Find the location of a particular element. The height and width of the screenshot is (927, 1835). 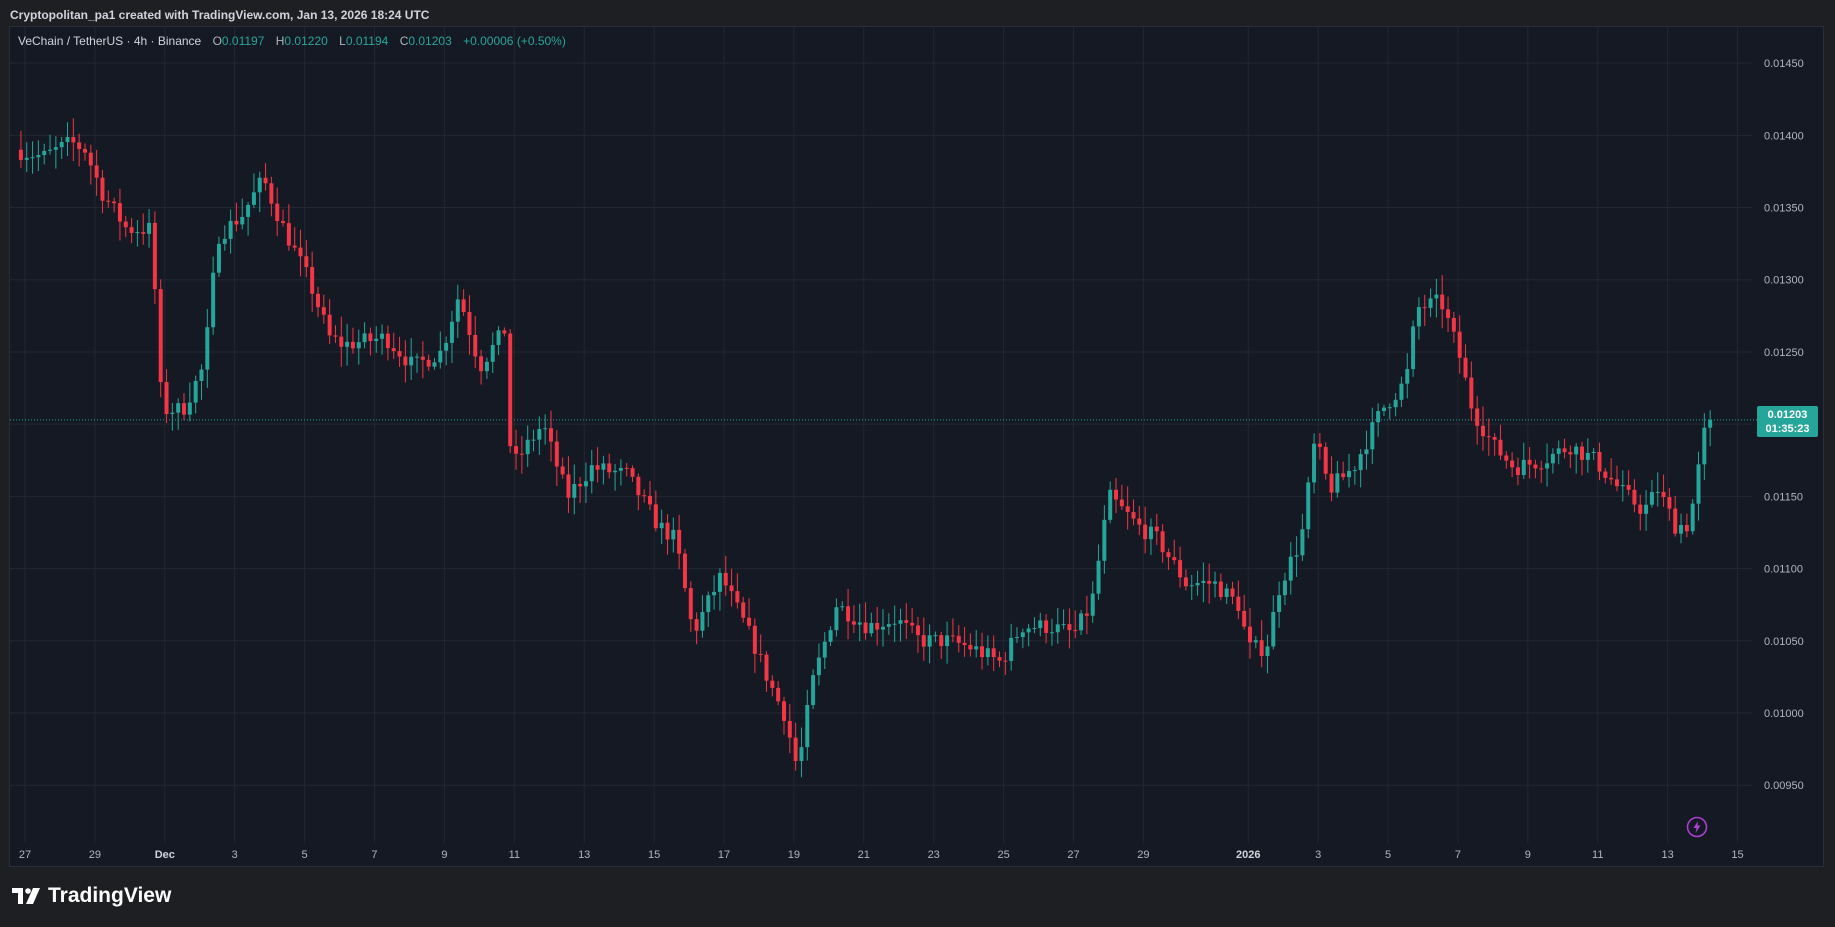

symbol-label: VeChain / TetherUS · 4h · Binance is located at coordinates (110, 41).